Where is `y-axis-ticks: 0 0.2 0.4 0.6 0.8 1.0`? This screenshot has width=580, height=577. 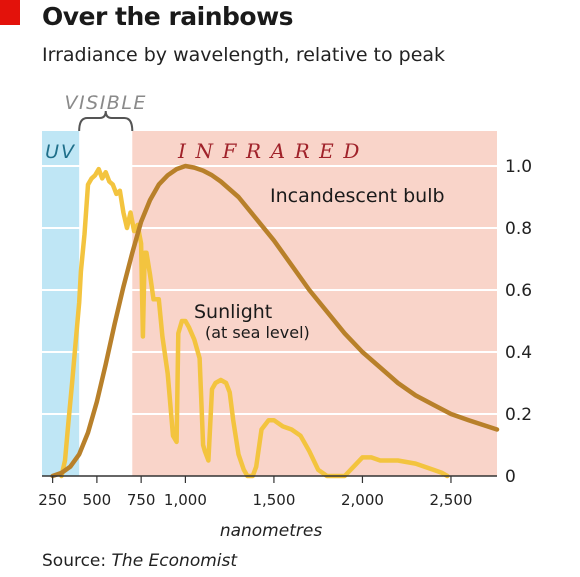 y-axis-ticks: 0 0.2 0.4 0.6 0.8 1.0 is located at coordinates (518, 322).